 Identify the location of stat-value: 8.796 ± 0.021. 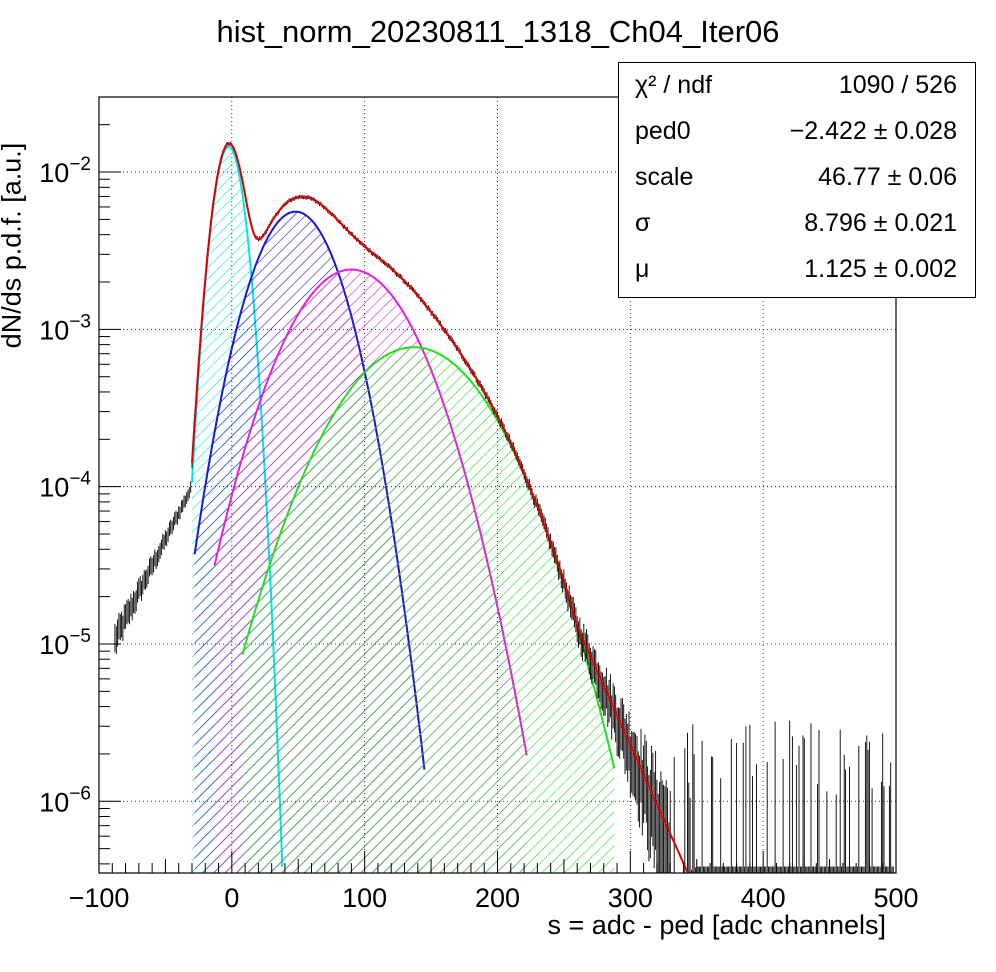
(880, 223).